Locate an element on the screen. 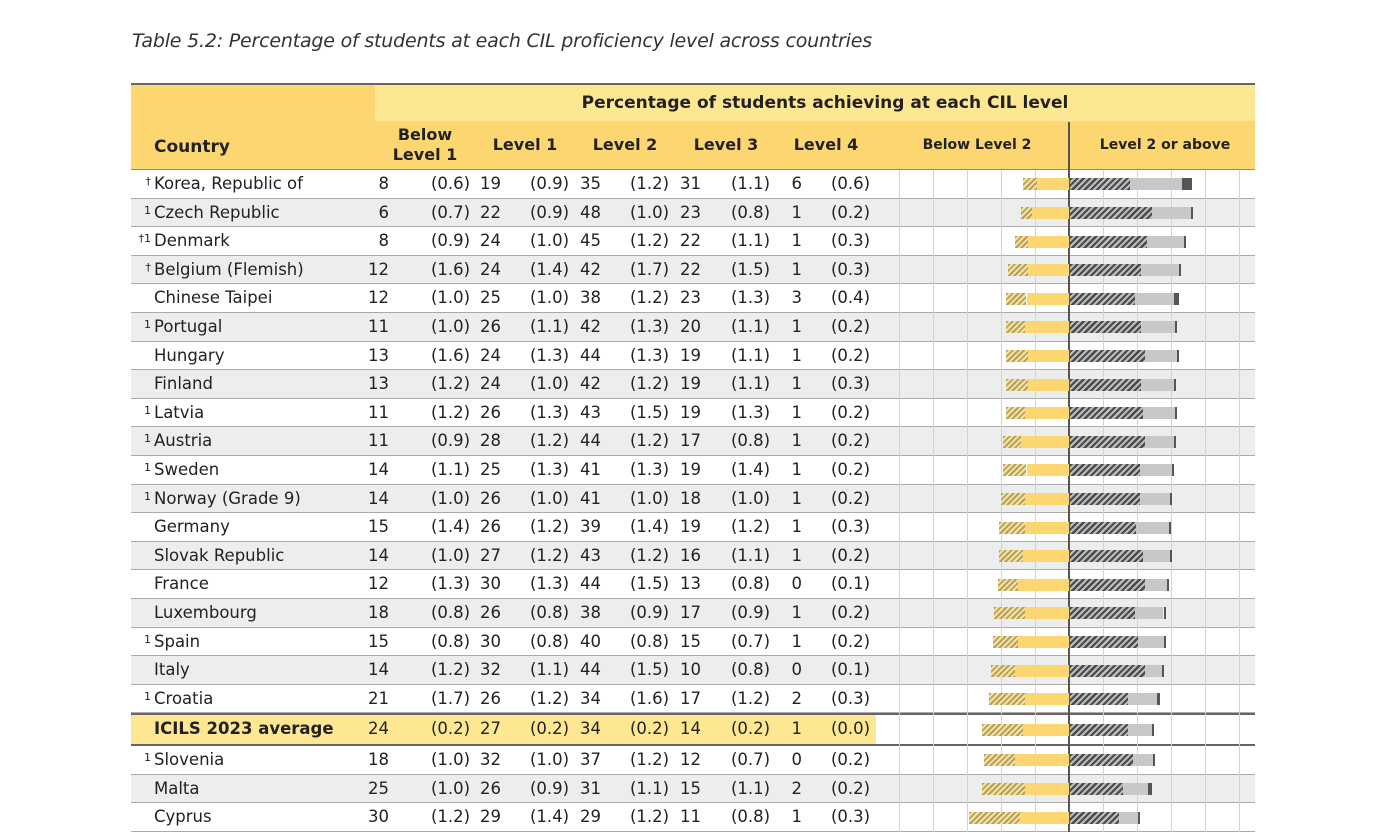 This screenshot has width=1388, height=832. l4-percent: 0 is located at coordinates (797, 670).